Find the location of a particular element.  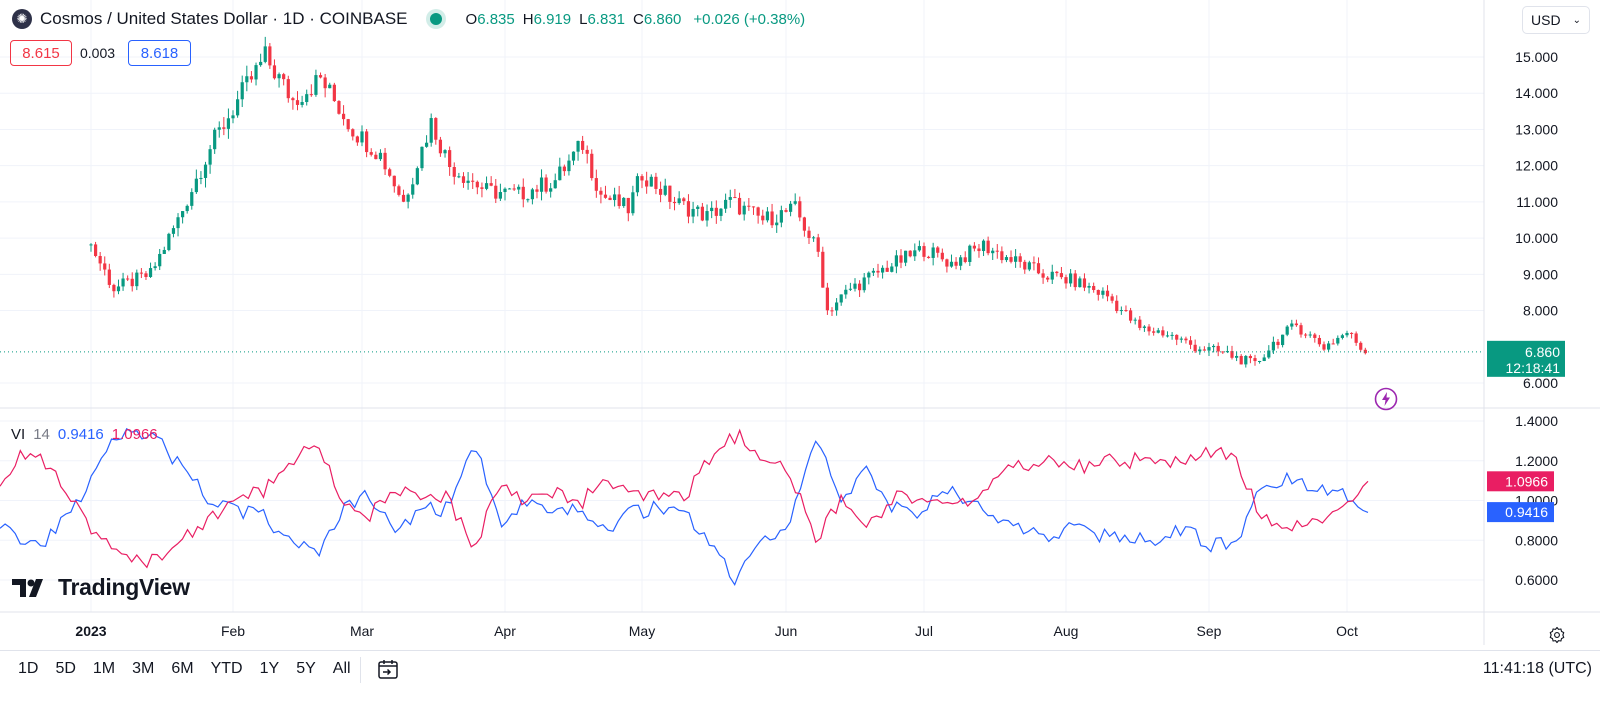

gear-icon is located at coordinates (1557, 635).